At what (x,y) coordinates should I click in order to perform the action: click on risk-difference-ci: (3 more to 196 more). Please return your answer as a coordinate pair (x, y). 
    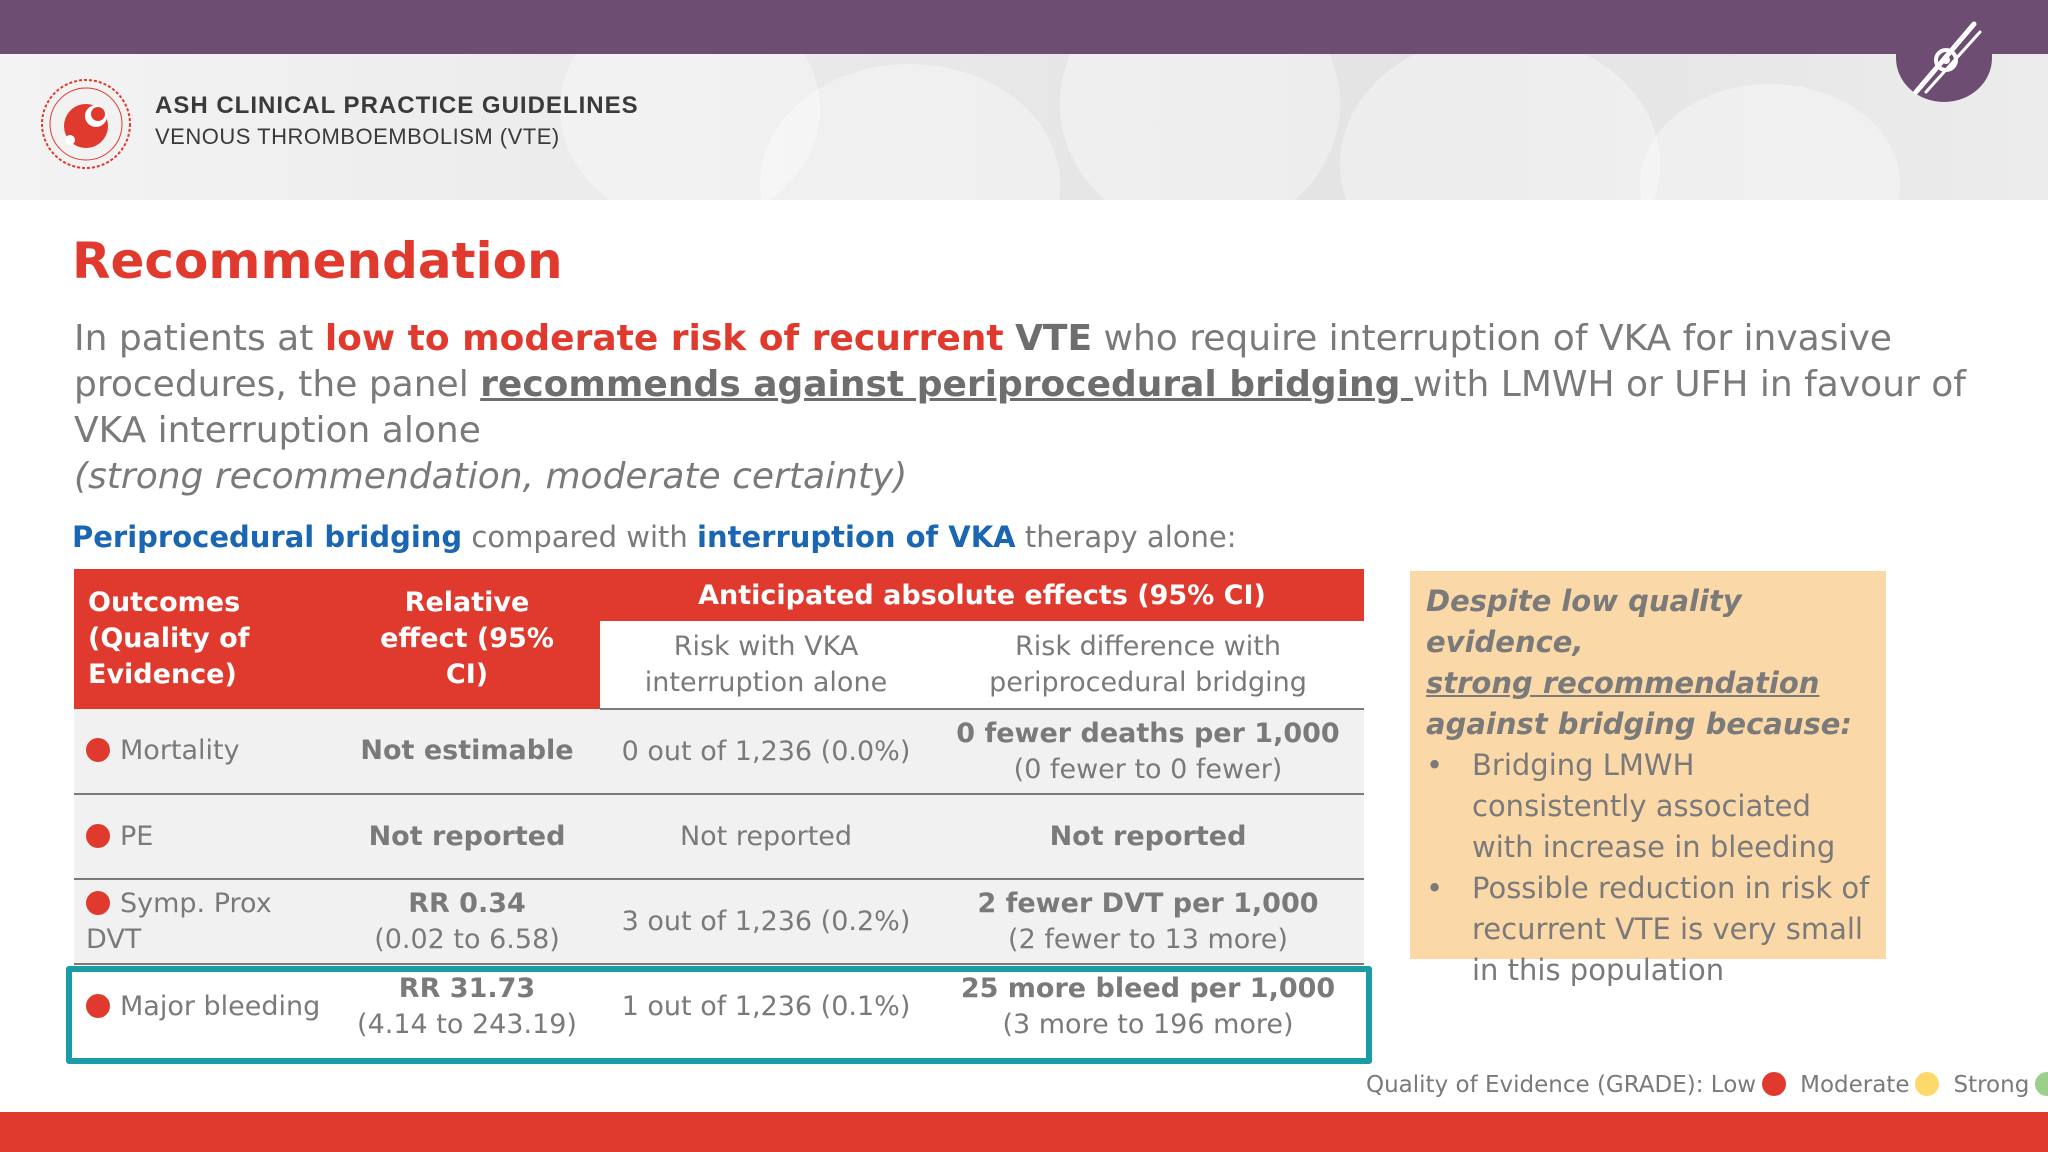
    Looking at the image, I should click on (1148, 1024).